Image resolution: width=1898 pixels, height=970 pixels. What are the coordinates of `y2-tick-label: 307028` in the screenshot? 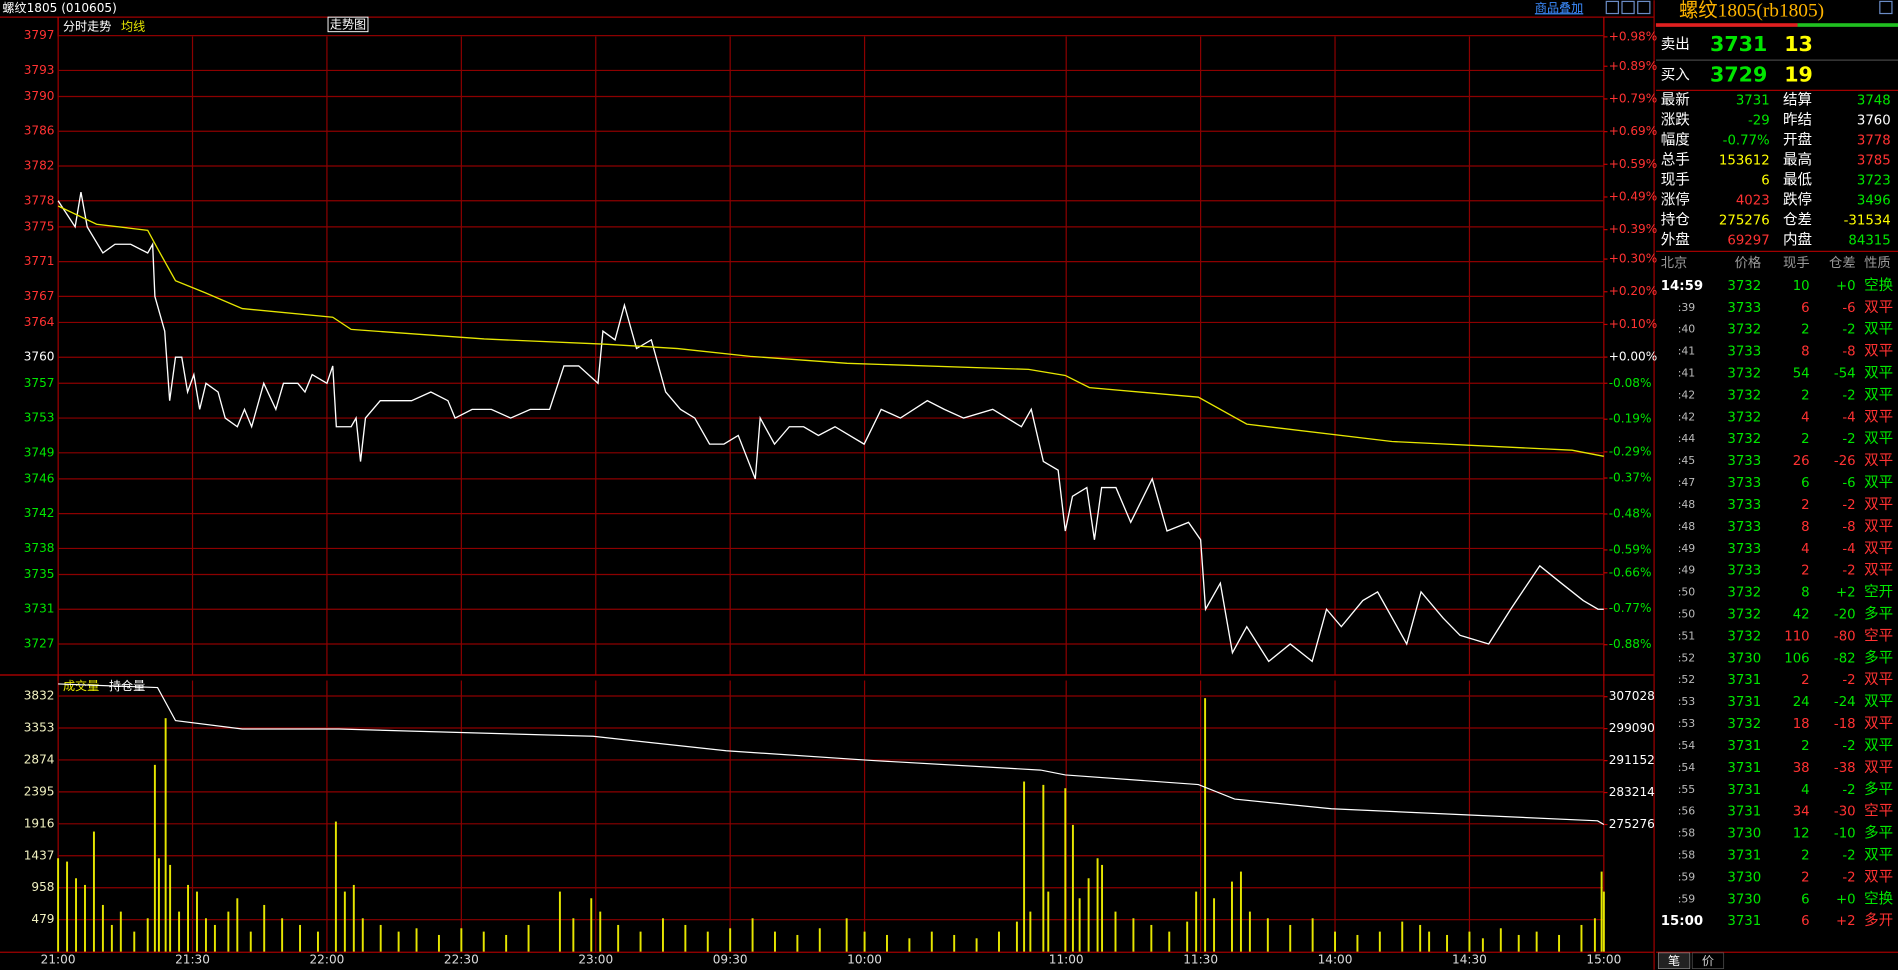 It's located at (1632, 696).